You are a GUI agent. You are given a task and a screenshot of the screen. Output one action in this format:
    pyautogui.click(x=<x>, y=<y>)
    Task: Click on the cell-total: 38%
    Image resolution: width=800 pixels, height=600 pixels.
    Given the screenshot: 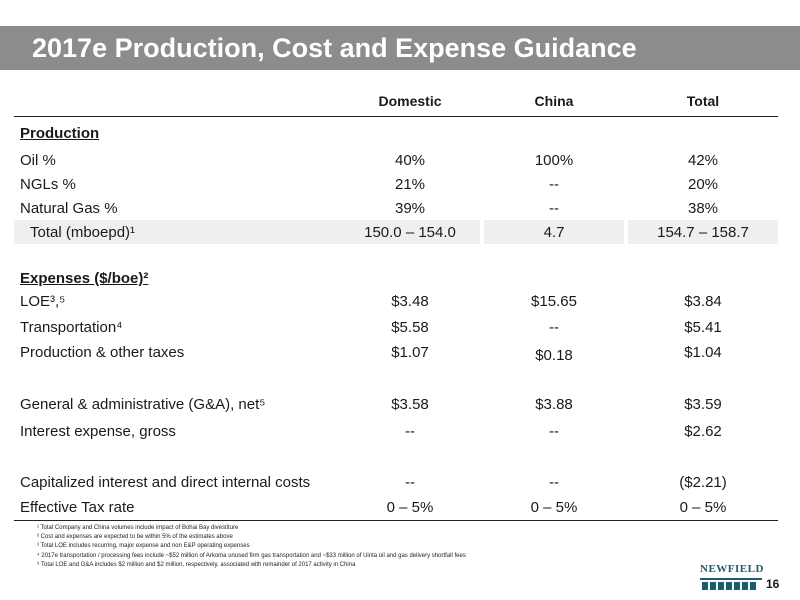 What is the action you would take?
    pyautogui.click(x=703, y=208)
    